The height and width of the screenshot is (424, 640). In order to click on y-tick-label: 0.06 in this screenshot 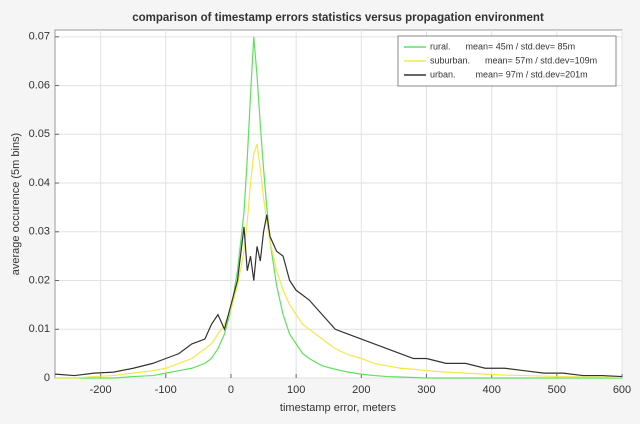, I will do `click(39, 85)`.